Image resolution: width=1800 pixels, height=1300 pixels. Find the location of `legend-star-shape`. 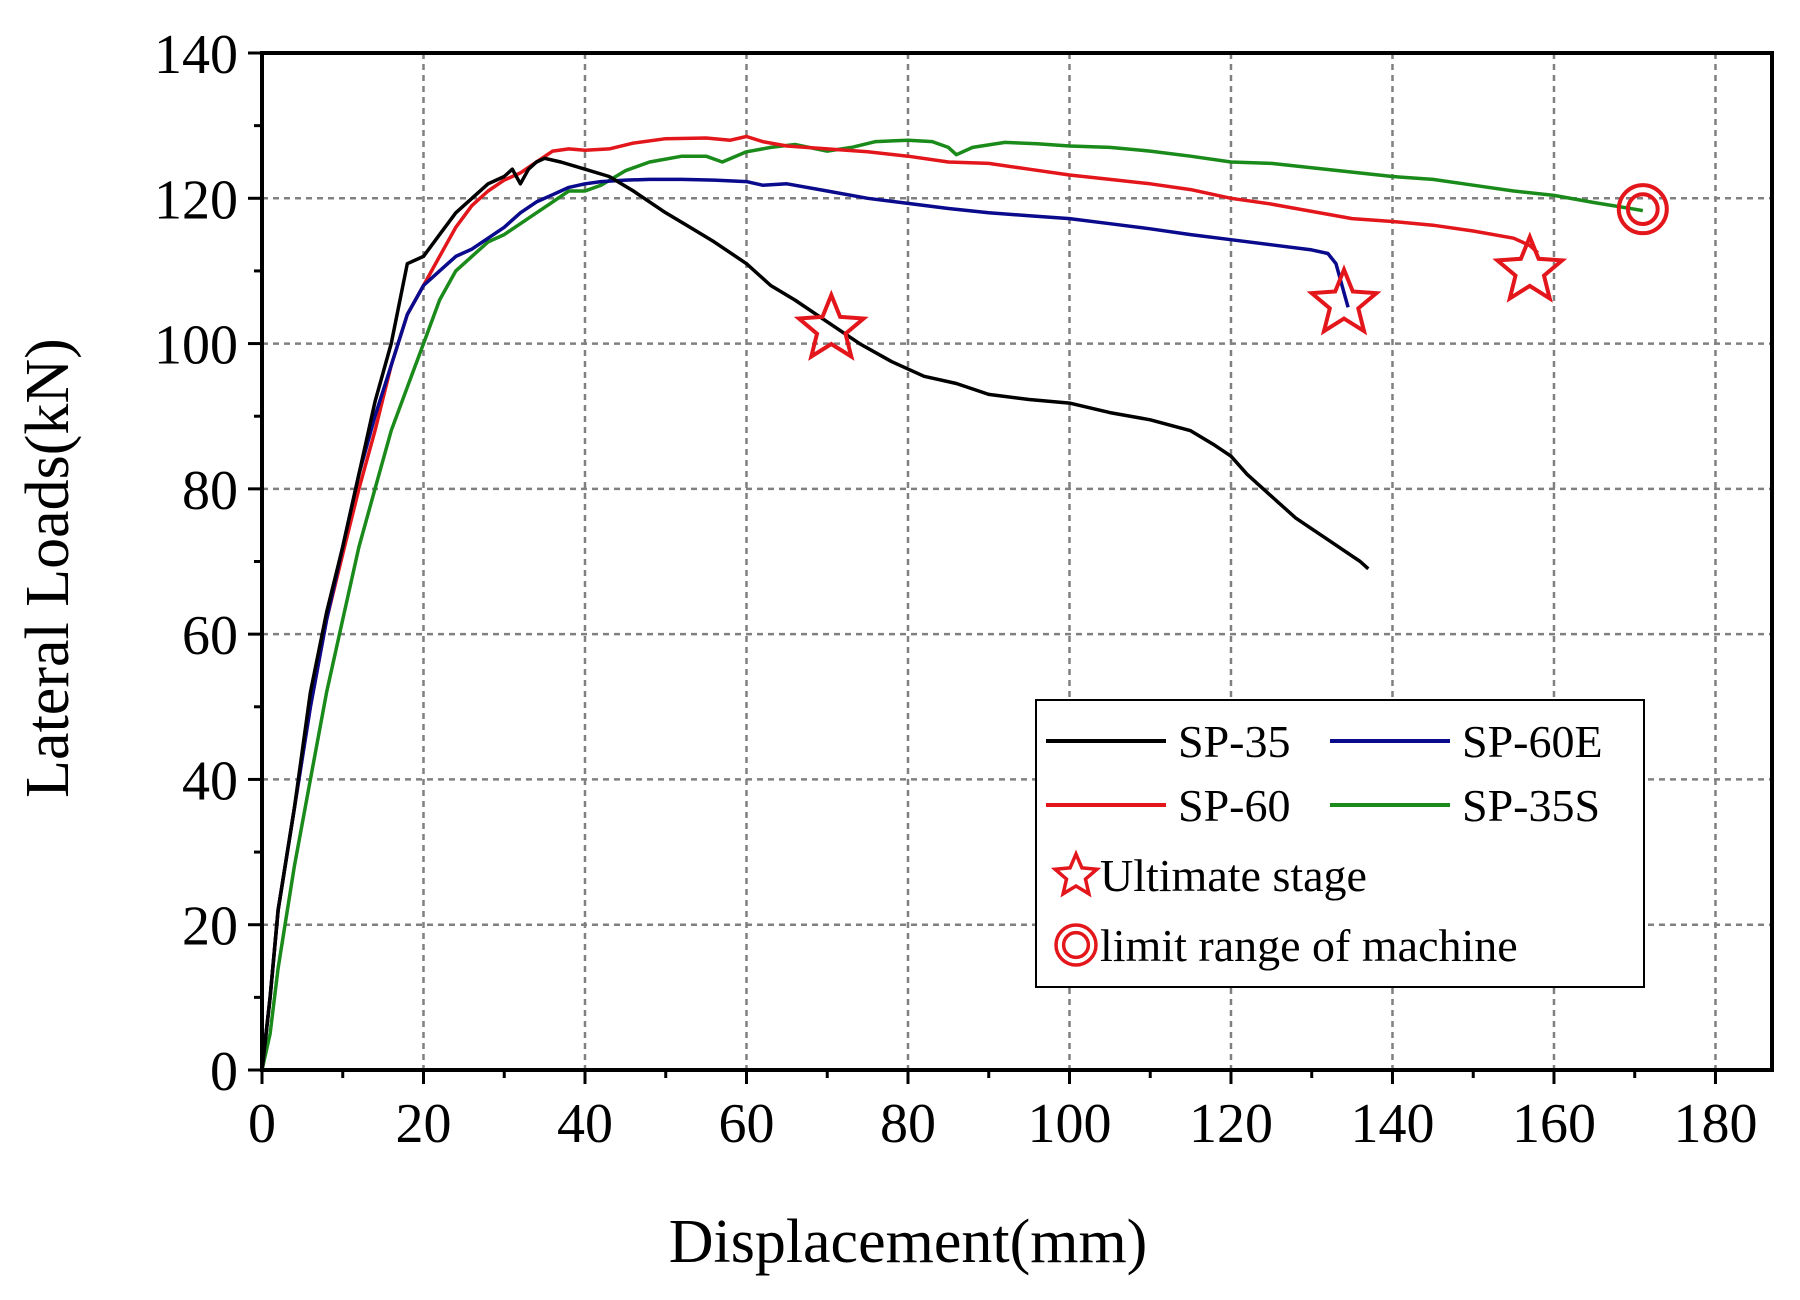

legend-star-shape is located at coordinates (1076, 873).